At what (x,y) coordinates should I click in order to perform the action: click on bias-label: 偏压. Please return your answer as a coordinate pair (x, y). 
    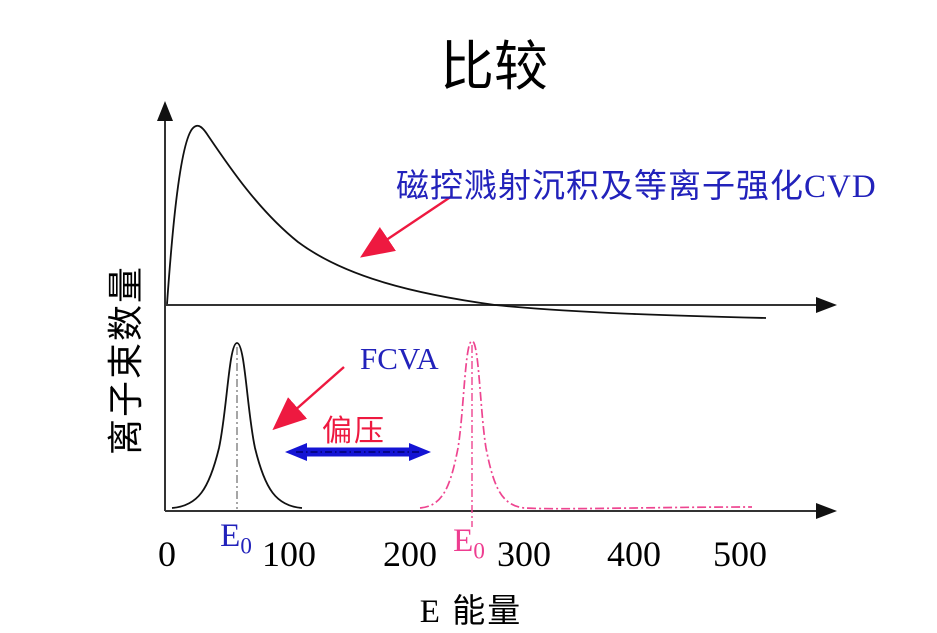
    Looking at the image, I should click on (354, 431).